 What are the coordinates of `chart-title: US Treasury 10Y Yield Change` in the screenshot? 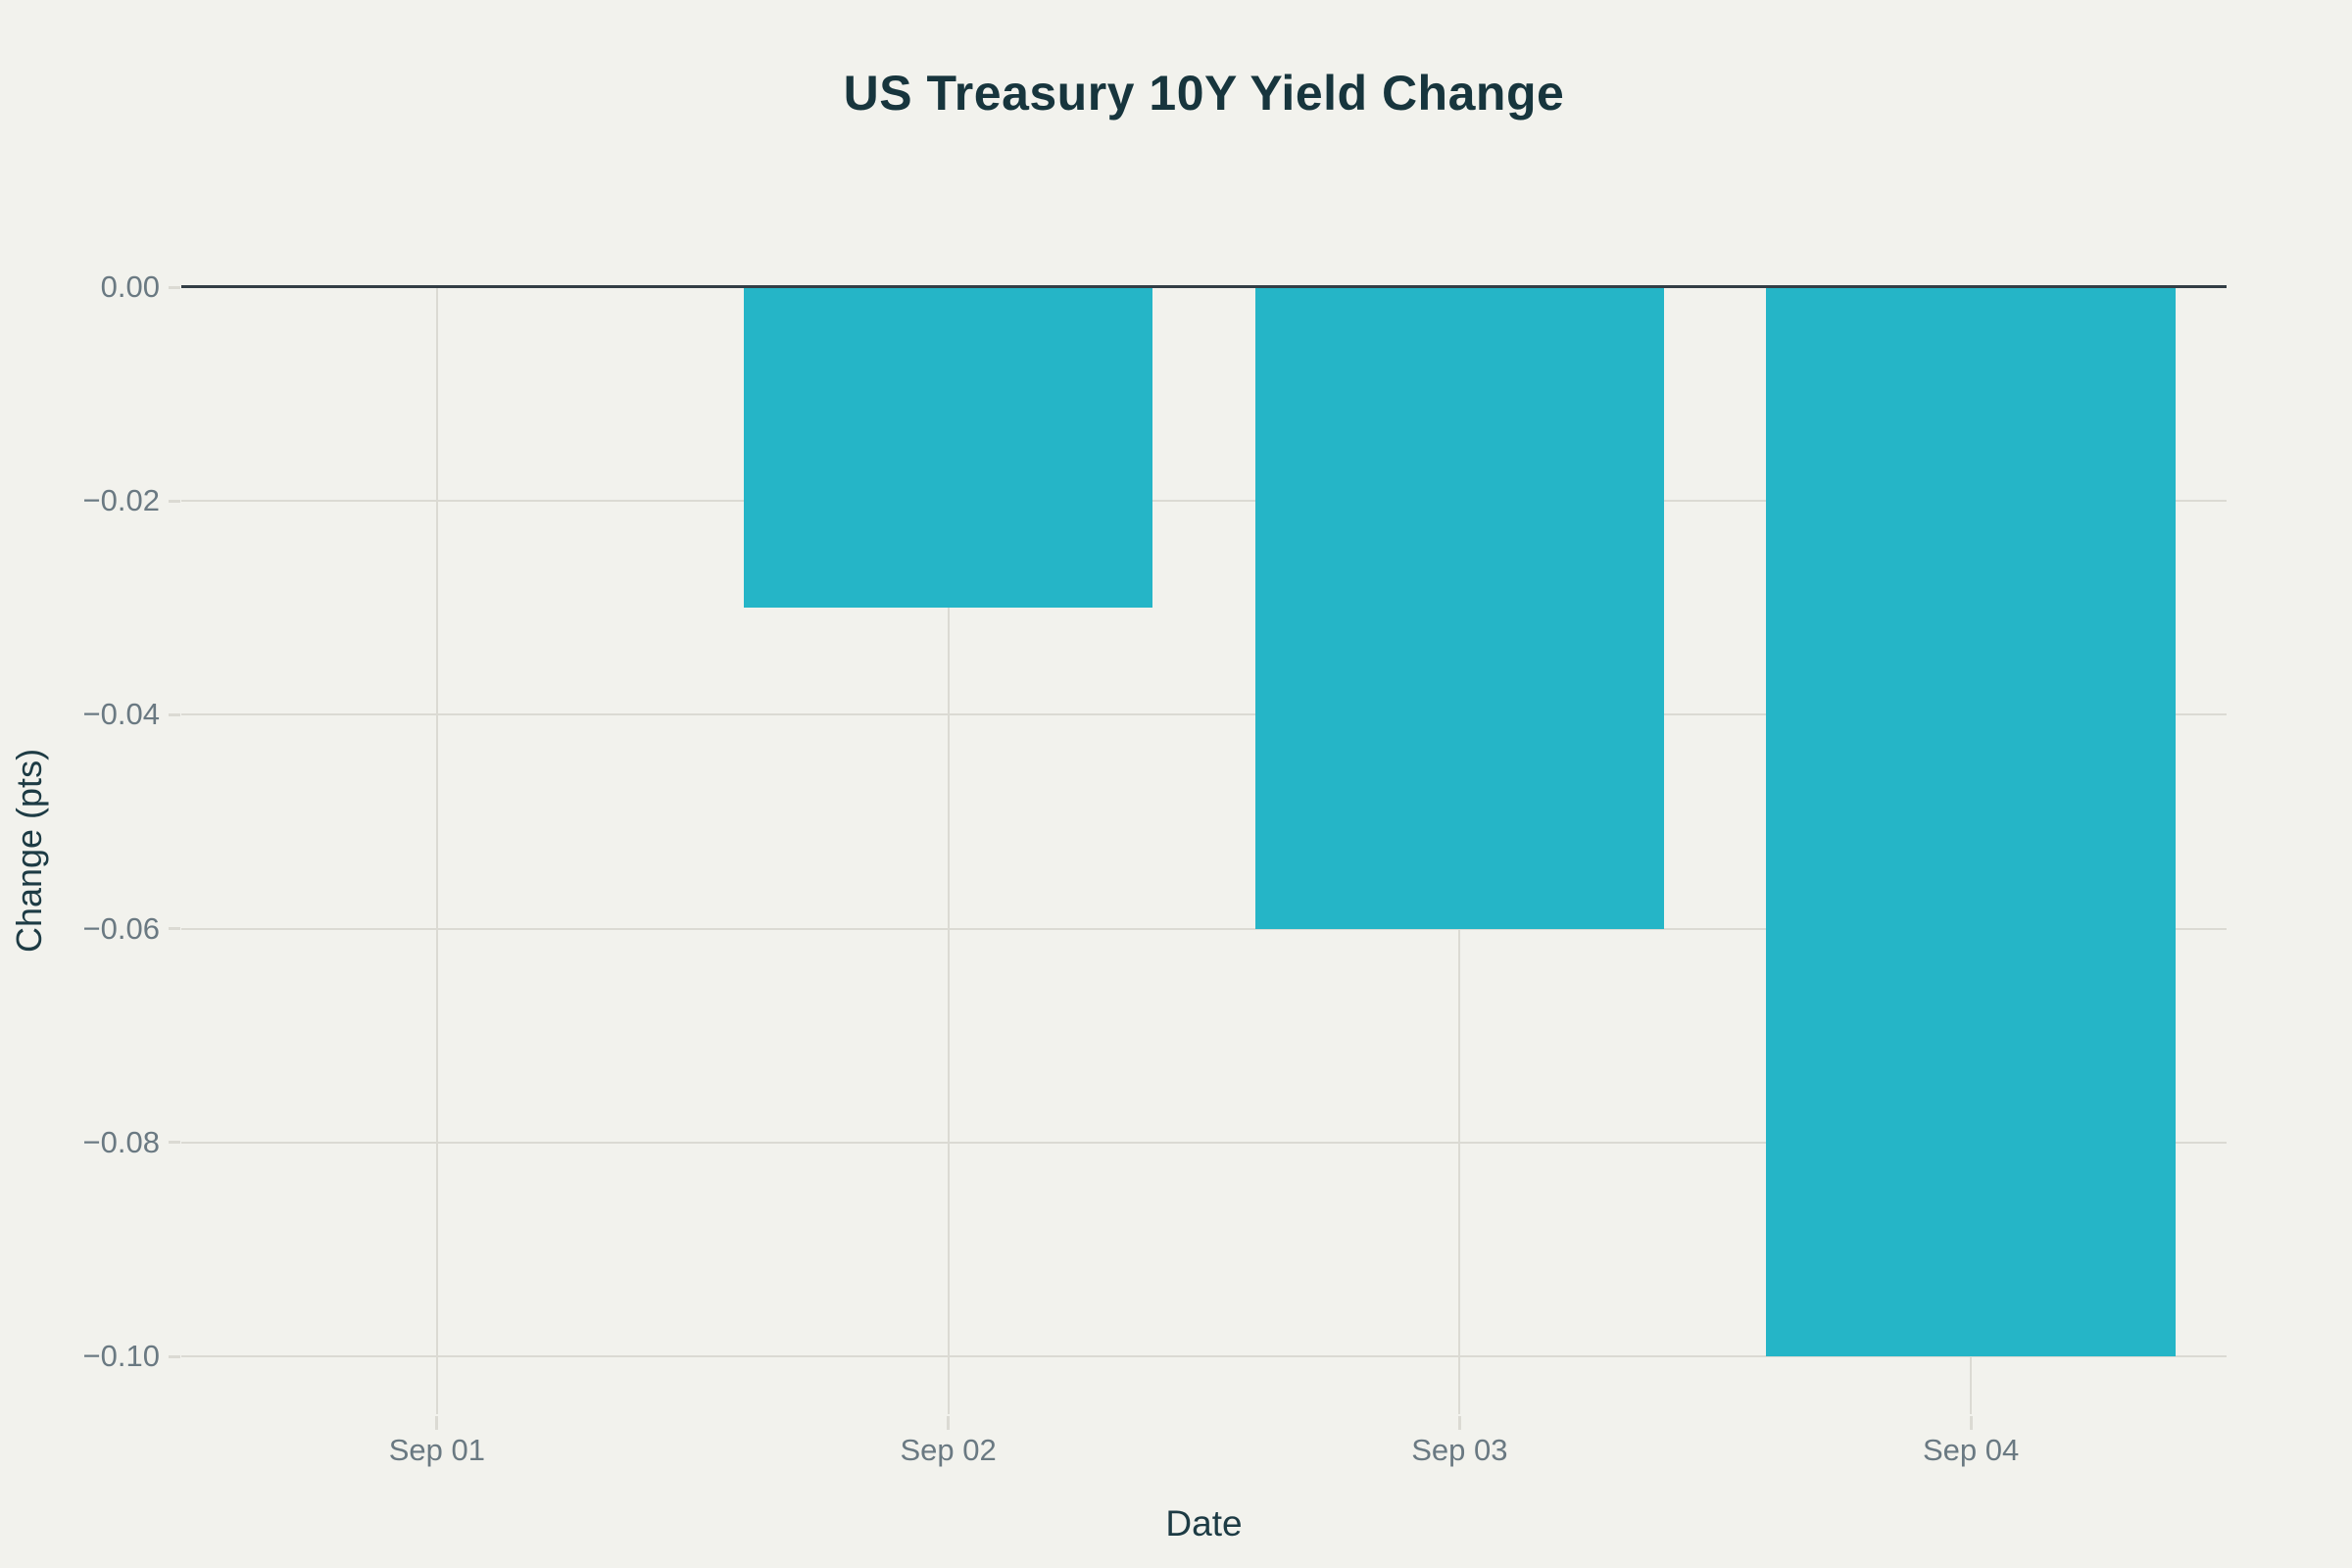 It's located at (1204, 93).